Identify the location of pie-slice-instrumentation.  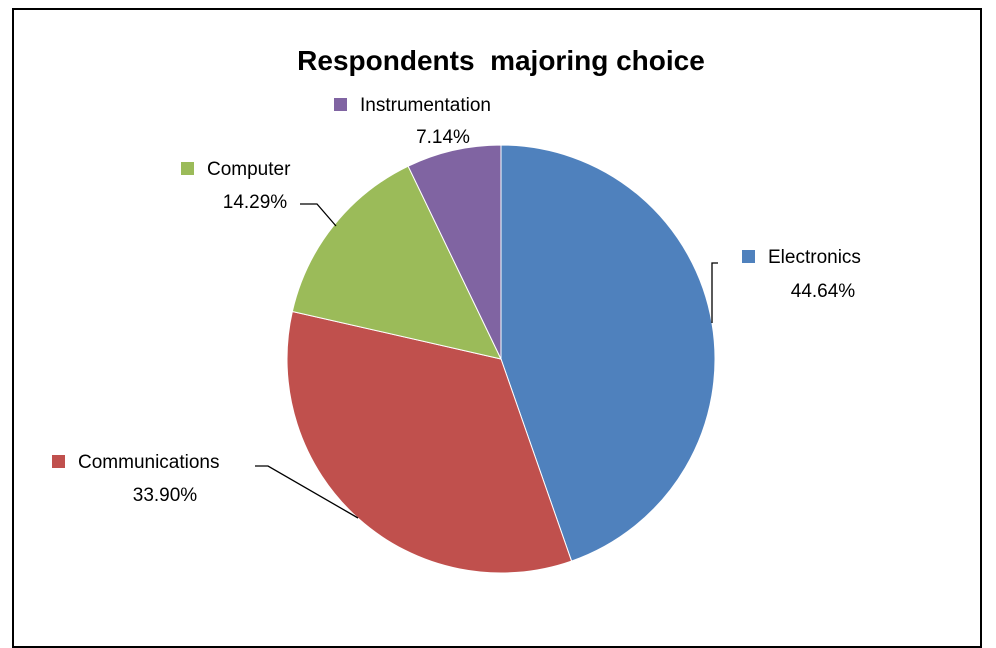
(454, 252).